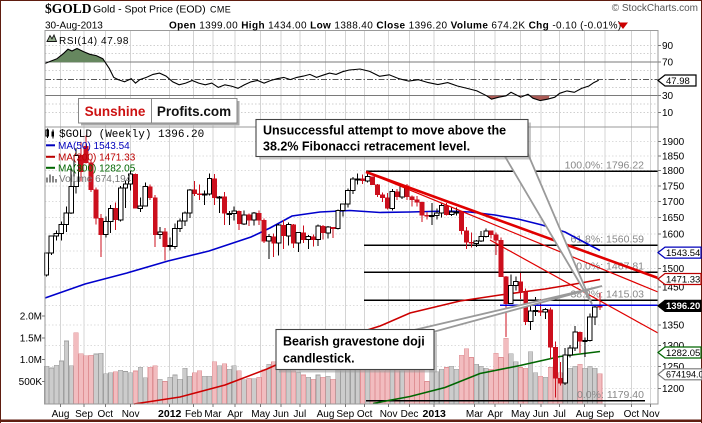 This screenshot has width=702, height=423. I want to click on svg-text: 2013, so click(435, 414).